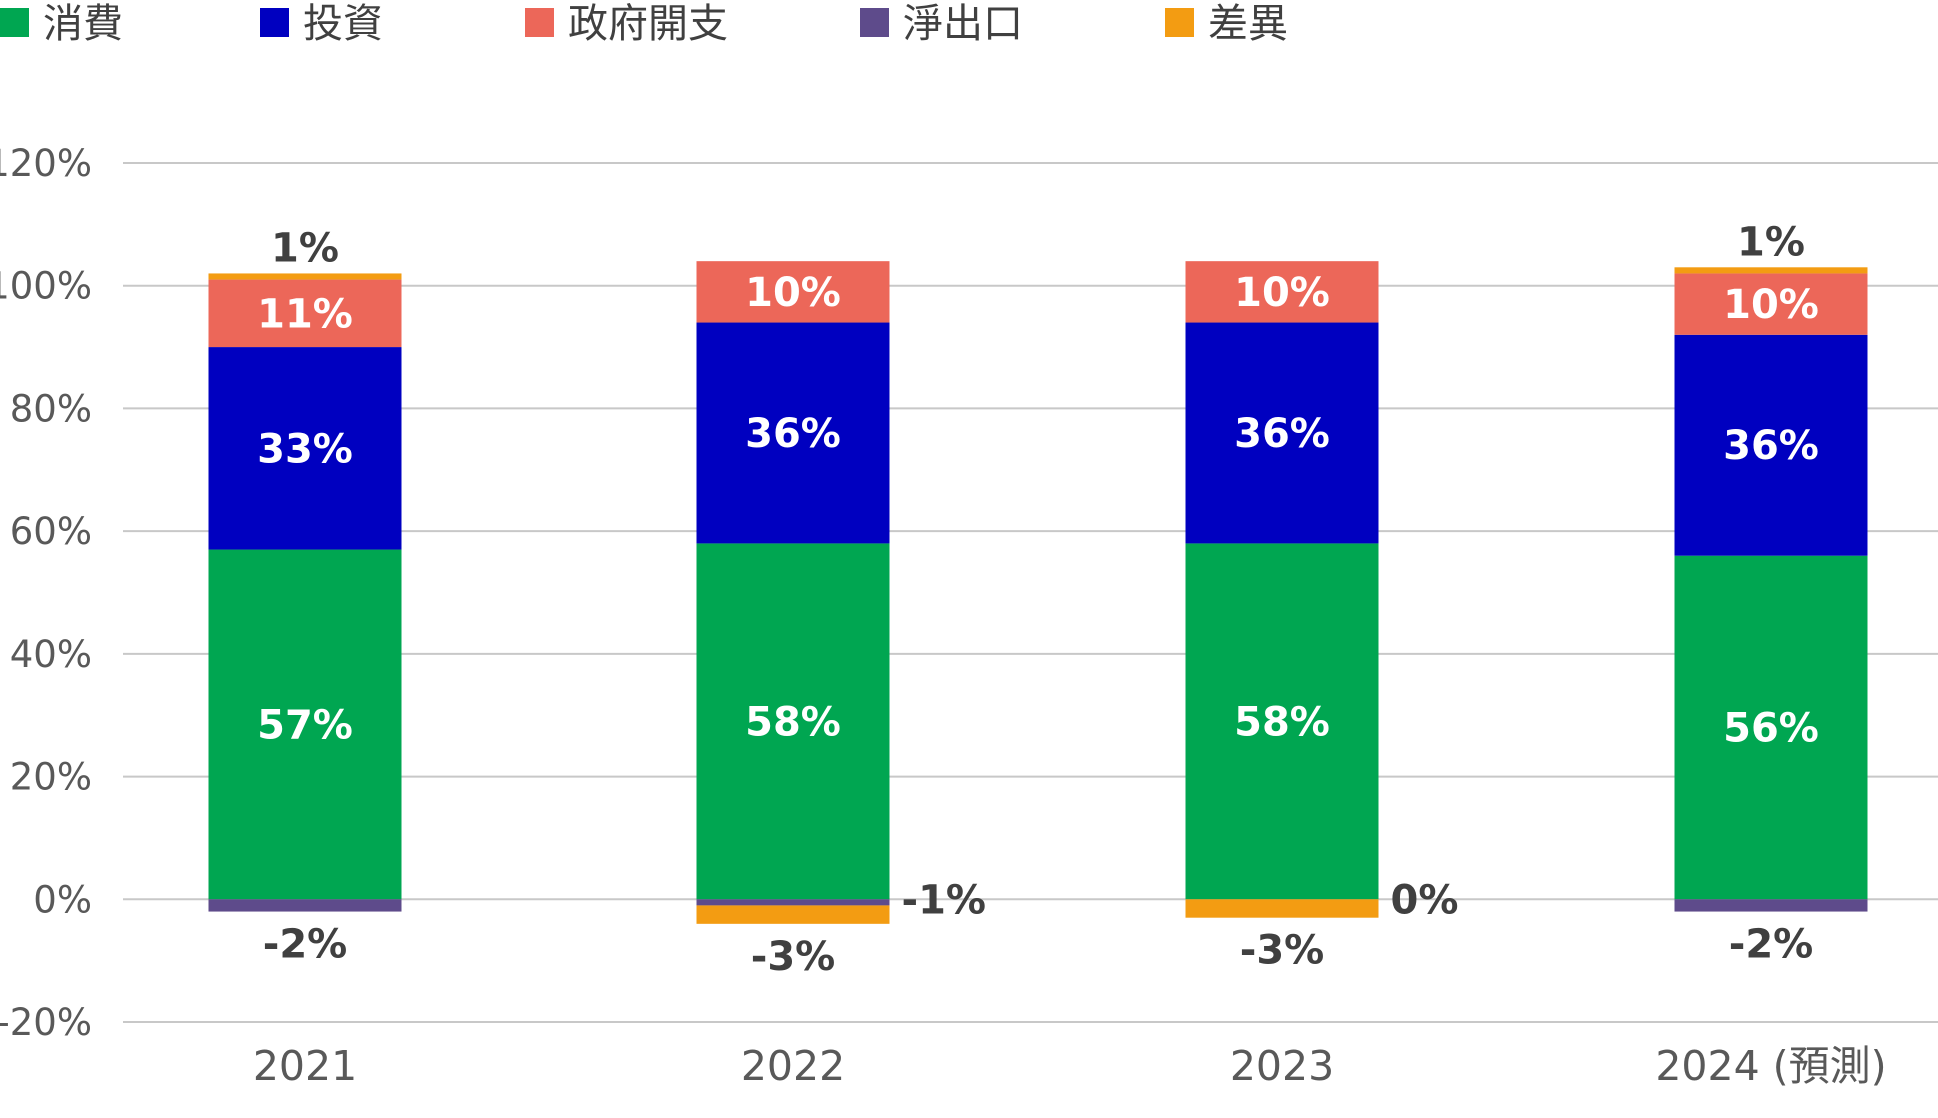 Image resolution: width=1938 pixels, height=1118 pixels. I want to click on x-tick-label: 2021, so click(305, 1066).